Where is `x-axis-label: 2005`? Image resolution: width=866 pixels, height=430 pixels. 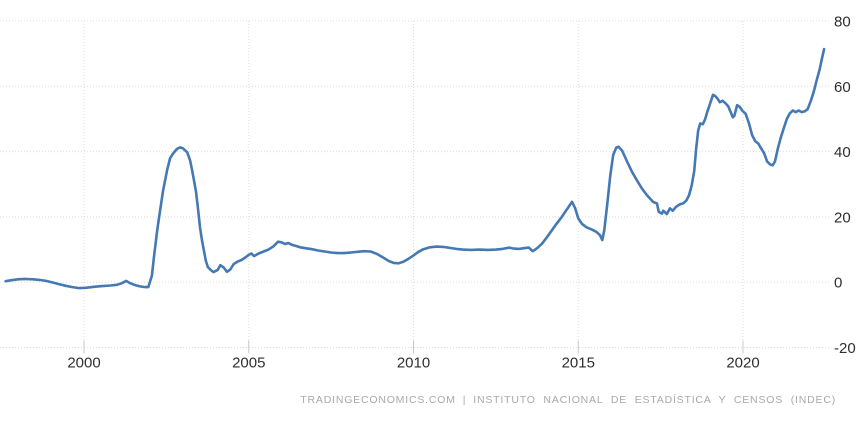 x-axis-label: 2005 is located at coordinates (248, 363).